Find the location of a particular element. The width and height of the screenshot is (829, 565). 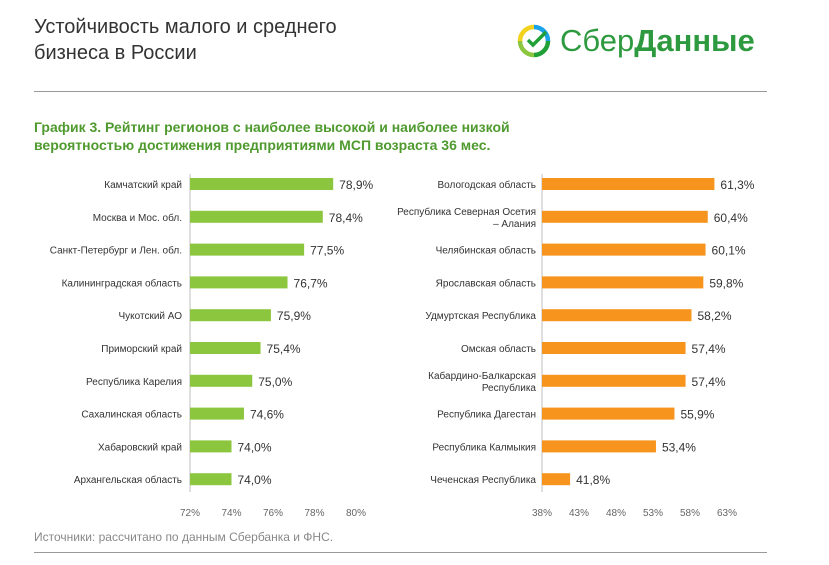

right-chart-category-label: Республика Дагестан is located at coordinates (486, 415).